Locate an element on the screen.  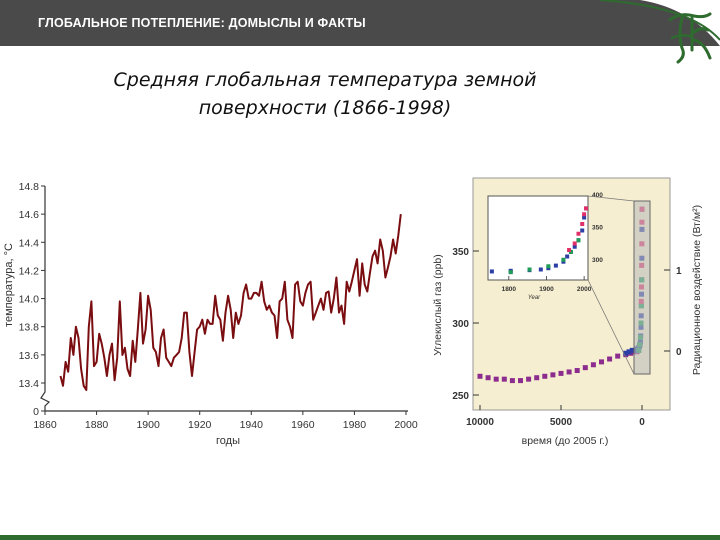
temperature-y-tick-label: 14.4 is located at coordinates (29, 243).